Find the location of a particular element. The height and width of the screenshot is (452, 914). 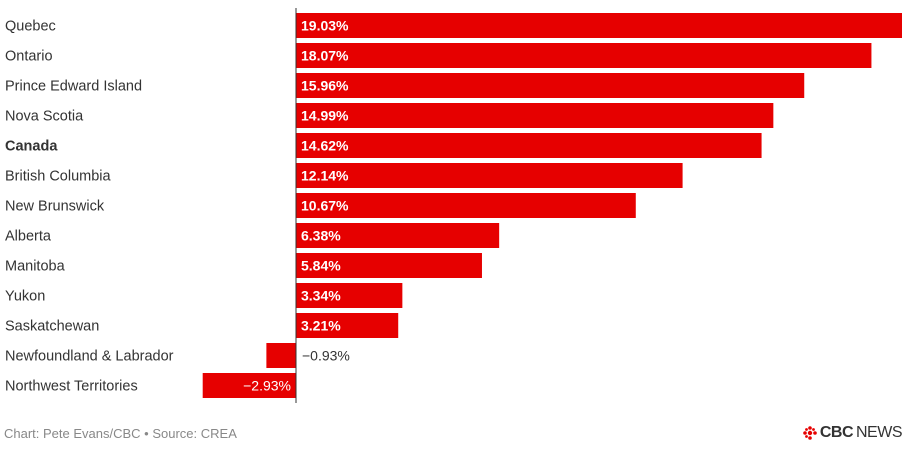

bar-northwest-territories is located at coordinates (249, 385).